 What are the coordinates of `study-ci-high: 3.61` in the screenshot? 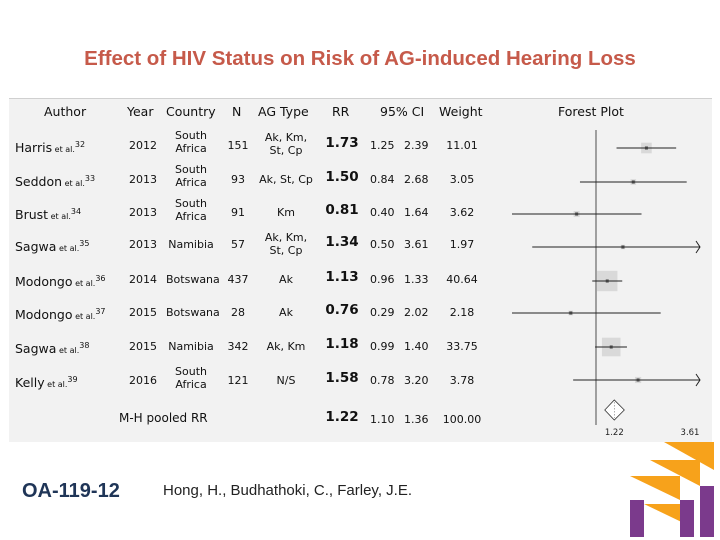 It's located at (416, 244).